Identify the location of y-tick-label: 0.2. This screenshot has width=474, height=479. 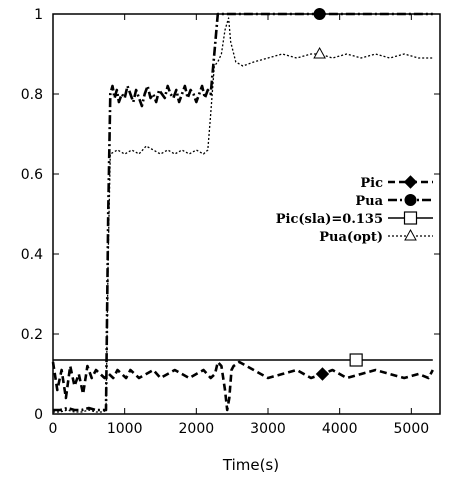
(32, 335).